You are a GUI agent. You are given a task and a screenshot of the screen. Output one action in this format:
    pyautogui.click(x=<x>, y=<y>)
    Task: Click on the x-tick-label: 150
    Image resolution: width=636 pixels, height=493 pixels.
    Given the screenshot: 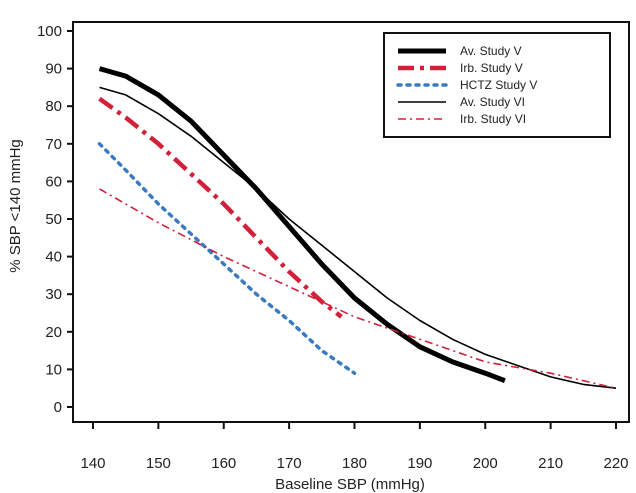 What is the action you would take?
    pyautogui.click(x=158, y=463)
    